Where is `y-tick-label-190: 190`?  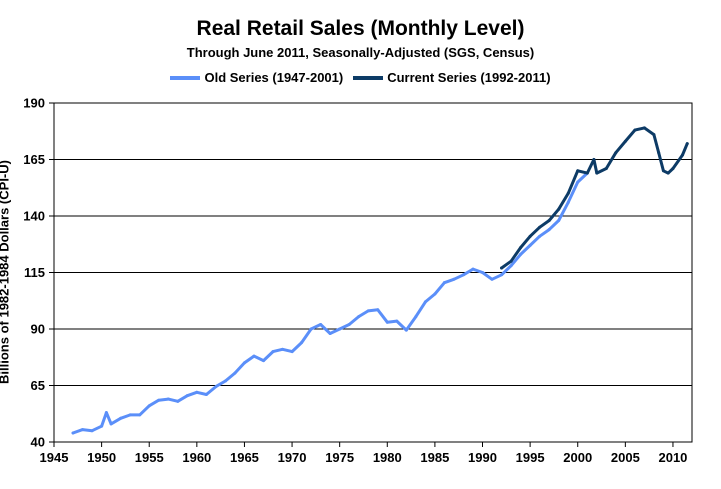 y-tick-label-190: 190 is located at coordinates (34, 103).